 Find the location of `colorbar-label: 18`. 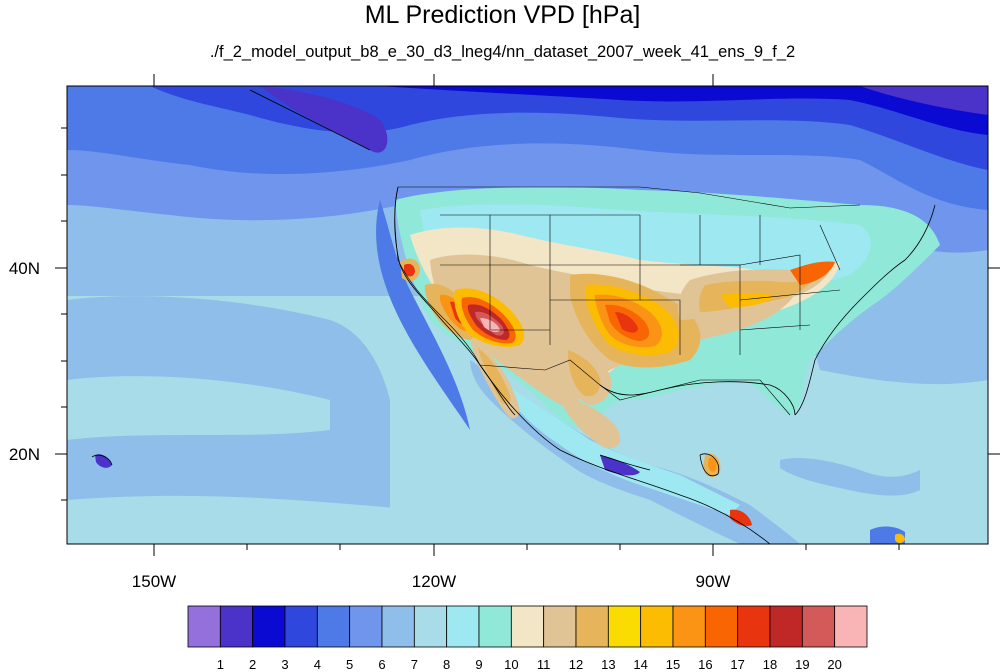

colorbar-label: 18 is located at coordinates (770, 664).